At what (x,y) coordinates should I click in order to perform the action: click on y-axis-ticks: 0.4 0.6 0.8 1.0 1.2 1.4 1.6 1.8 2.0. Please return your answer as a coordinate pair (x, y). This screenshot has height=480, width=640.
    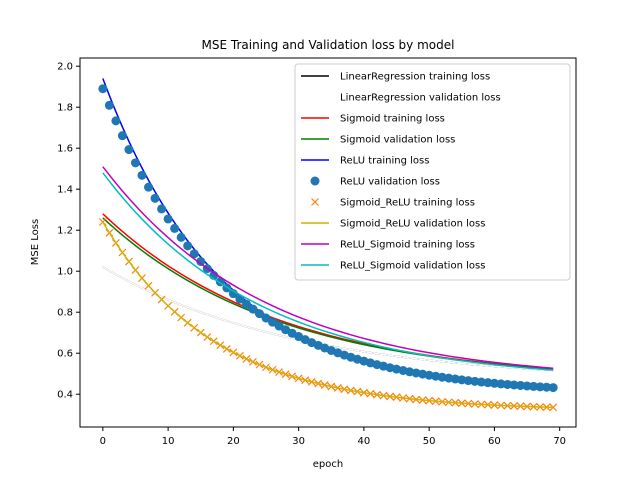
    Looking at the image, I should click on (68, 231).